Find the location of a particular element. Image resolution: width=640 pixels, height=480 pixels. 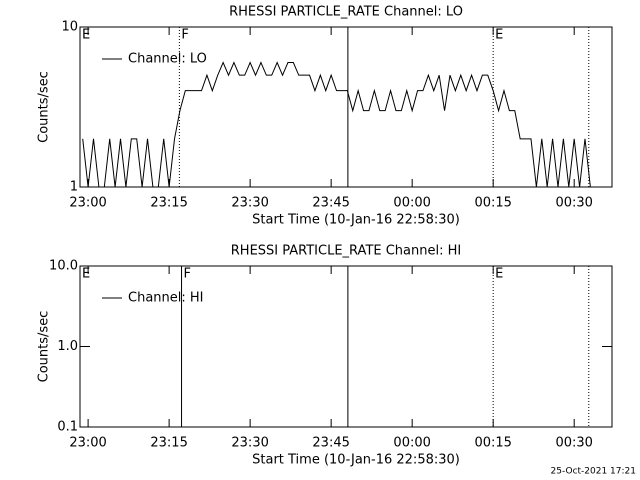

legend-label: Channel: LO is located at coordinates (167, 59).